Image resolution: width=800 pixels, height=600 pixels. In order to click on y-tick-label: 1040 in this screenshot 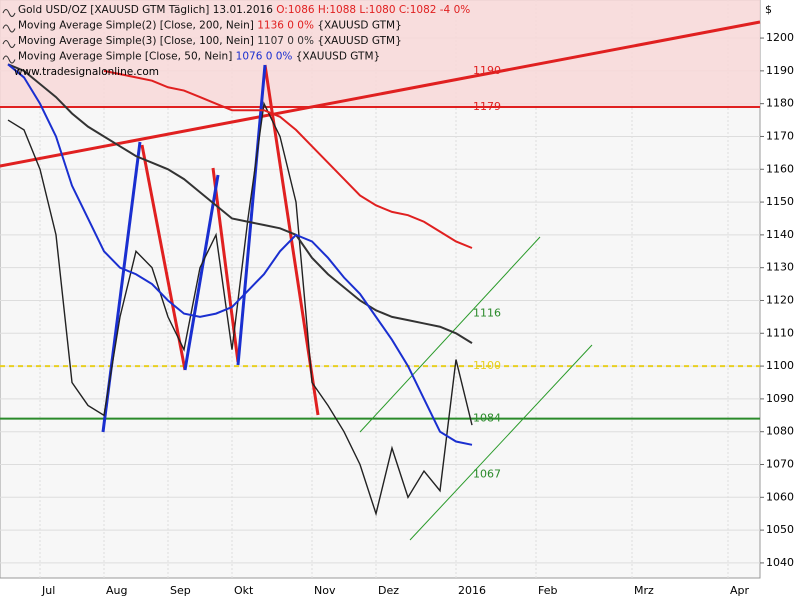, I will do `click(780, 562)`.